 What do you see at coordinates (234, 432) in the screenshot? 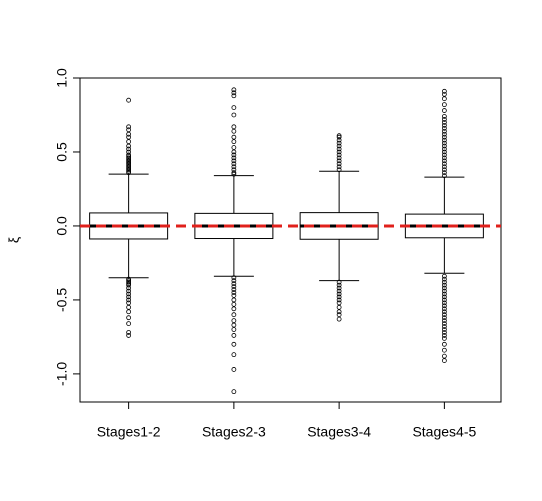
I see `x-tick-label: Stages2-3` at bounding box center [234, 432].